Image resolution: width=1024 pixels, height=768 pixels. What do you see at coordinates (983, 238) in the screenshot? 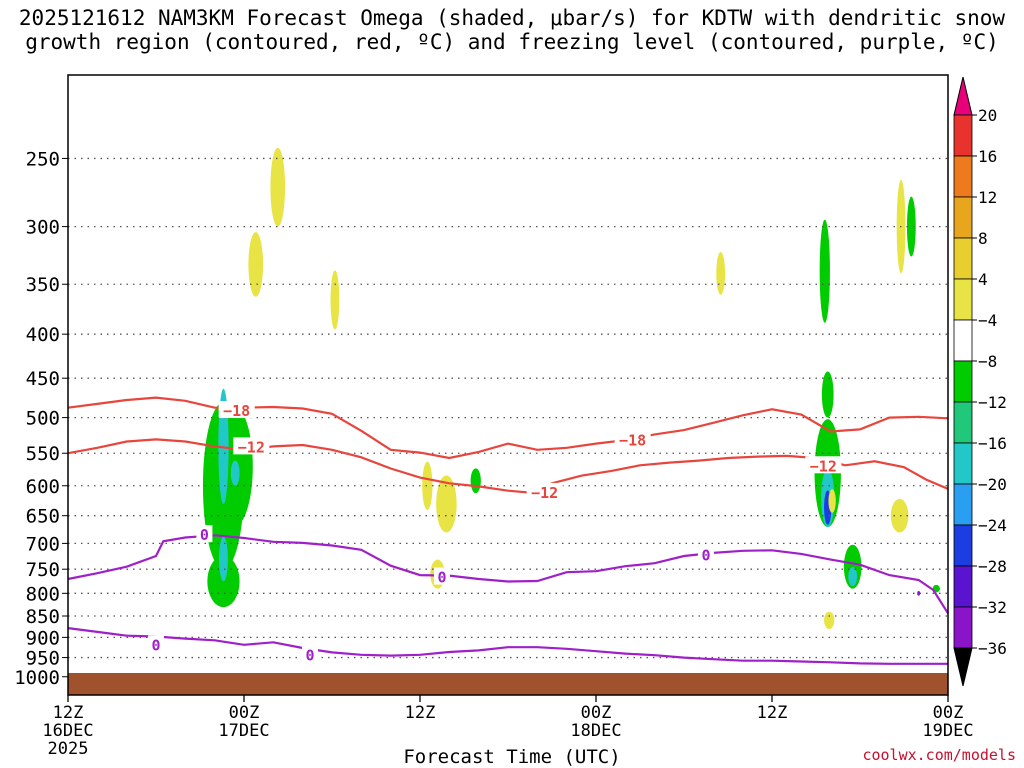
I see `colorbar-label: 8` at bounding box center [983, 238].